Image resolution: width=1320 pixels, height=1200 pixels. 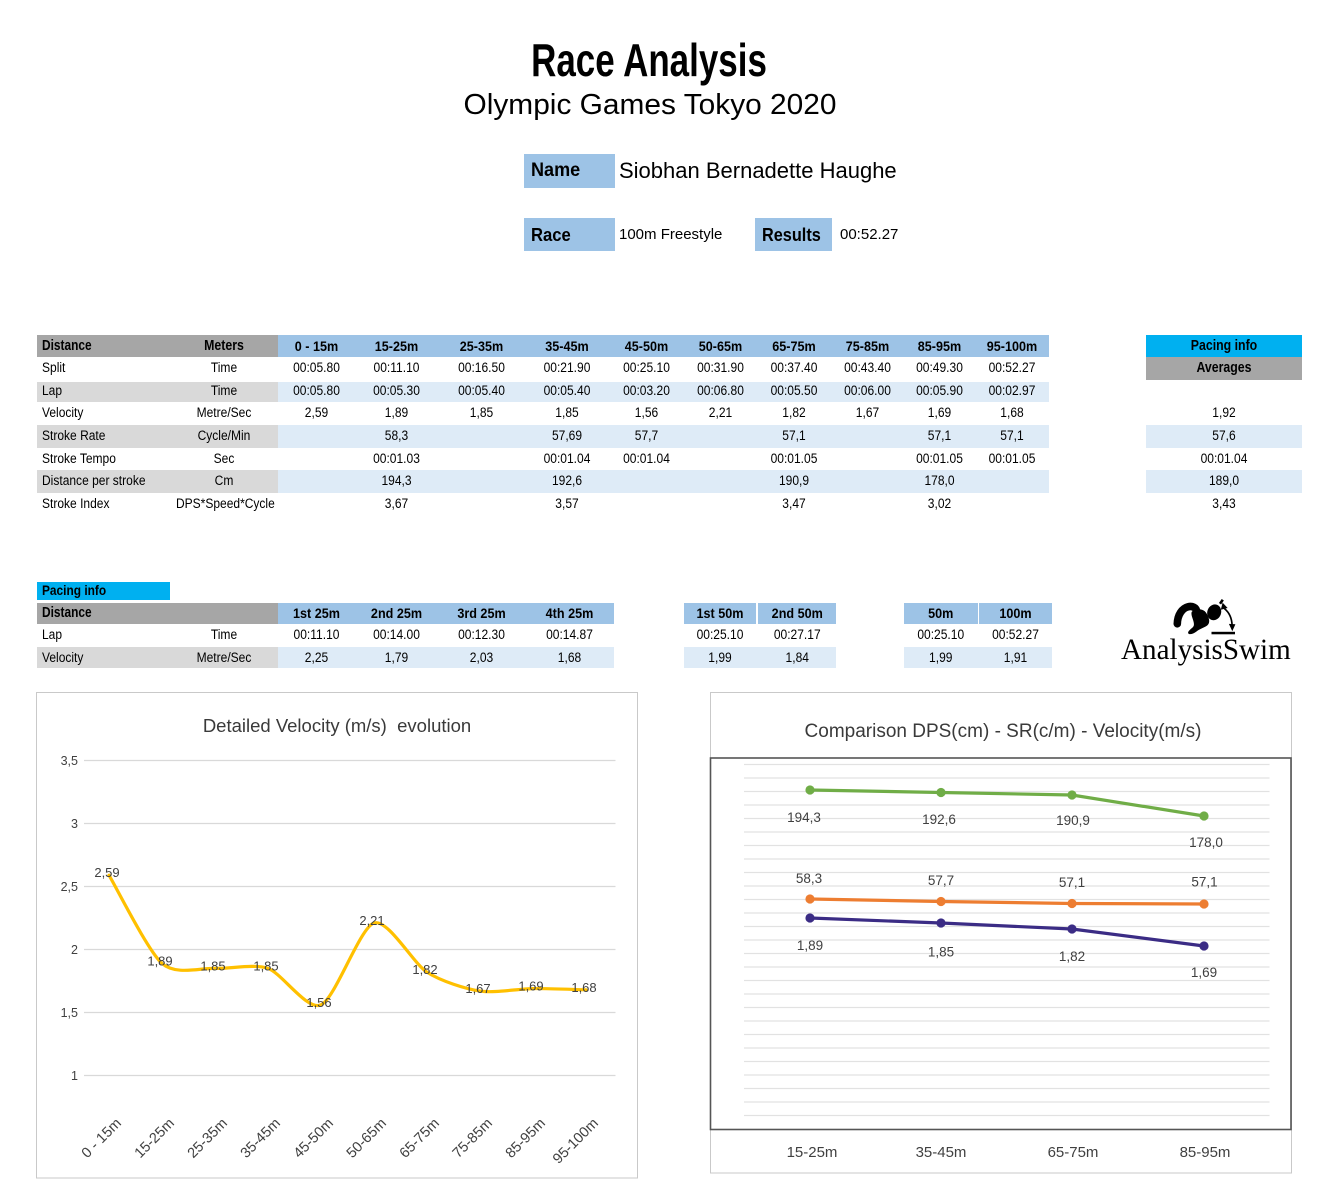 What do you see at coordinates (69, 887) in the screenshot?
I see `svg-text: 2,5` at bounding box center [69, 887].